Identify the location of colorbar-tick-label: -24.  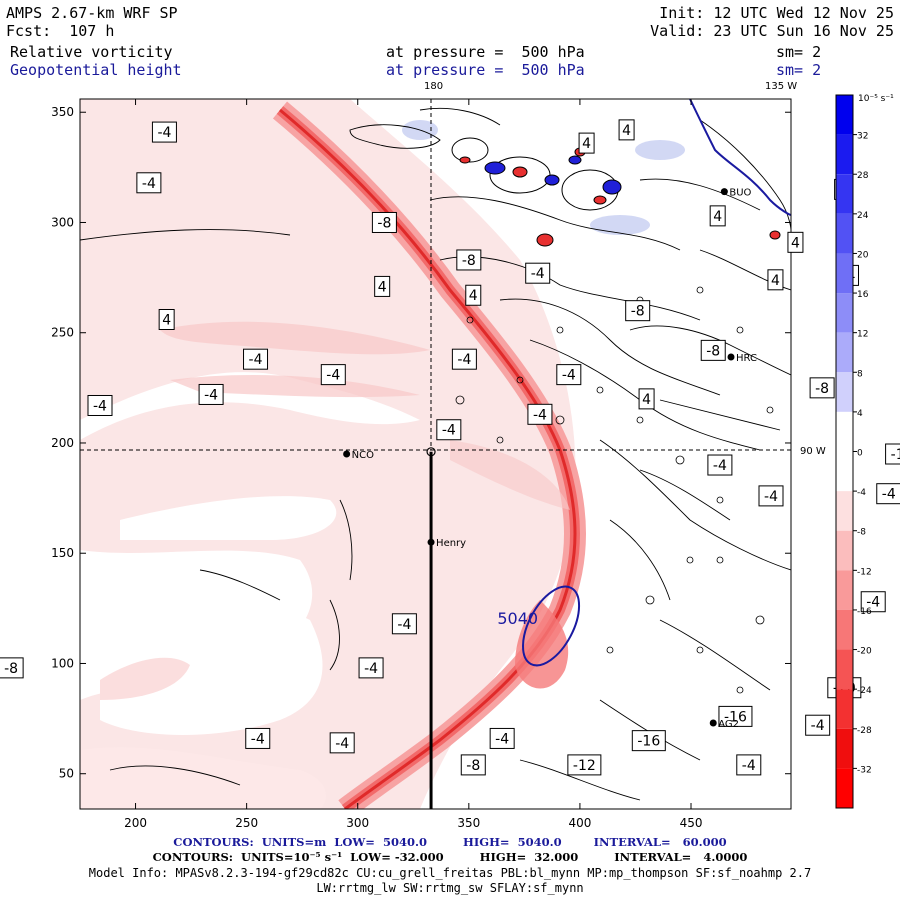
(864, 691).